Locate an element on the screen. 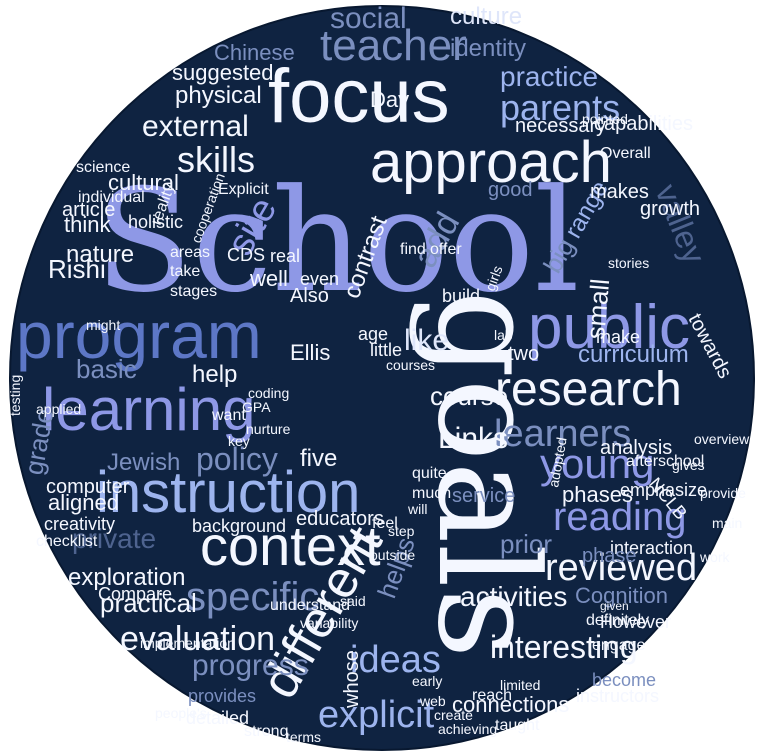 This screenshot has height=752, width=764. cloud-word-become: become is located at coordinates (624, 680).